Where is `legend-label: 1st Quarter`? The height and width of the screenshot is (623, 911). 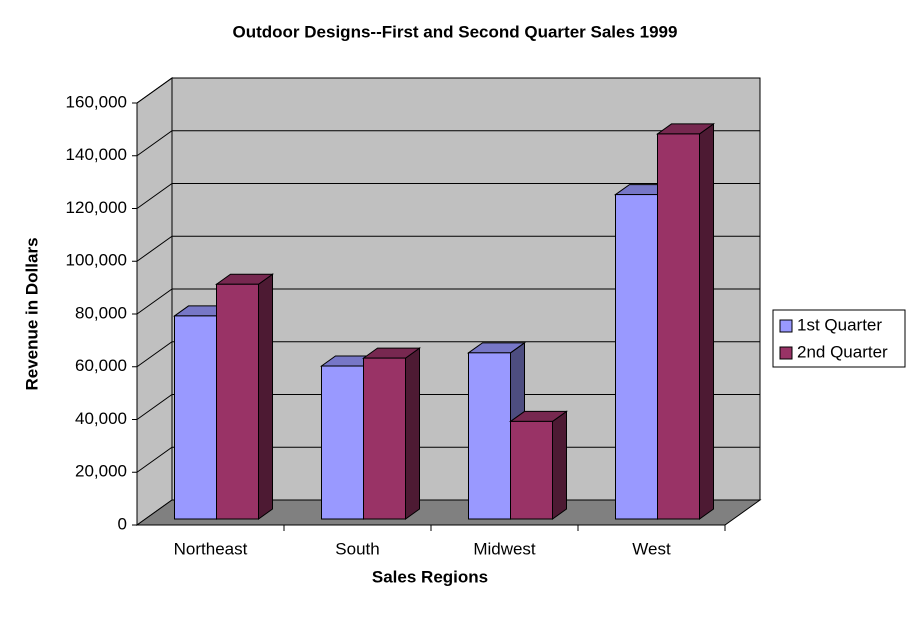 legend-label: 1st Quarter is located at coordinates (839, 324).